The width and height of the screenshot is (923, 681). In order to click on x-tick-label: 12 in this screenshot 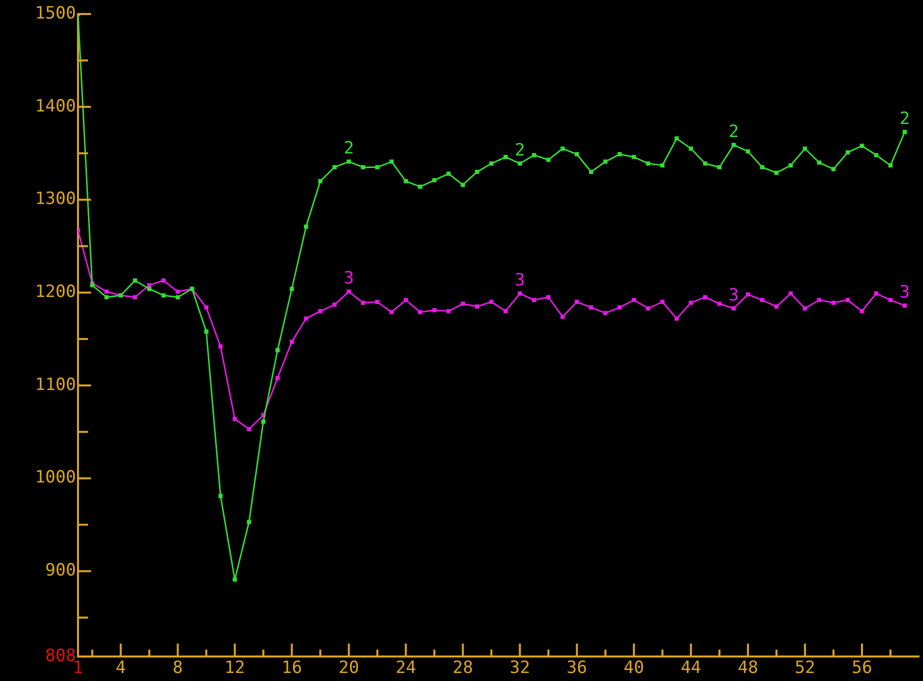, I will do `click(235, 668)`.